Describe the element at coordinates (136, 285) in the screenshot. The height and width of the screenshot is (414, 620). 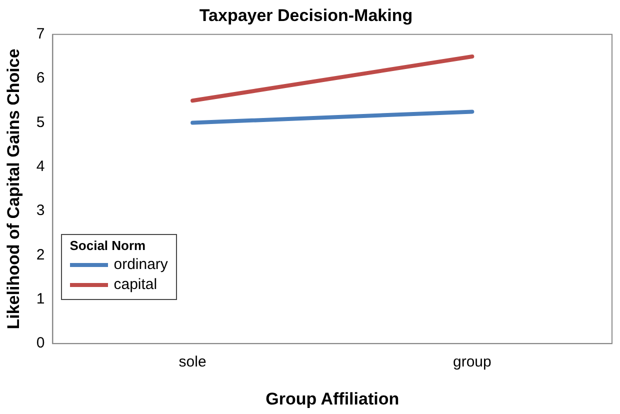
I see `legend-label: capital` at that location.